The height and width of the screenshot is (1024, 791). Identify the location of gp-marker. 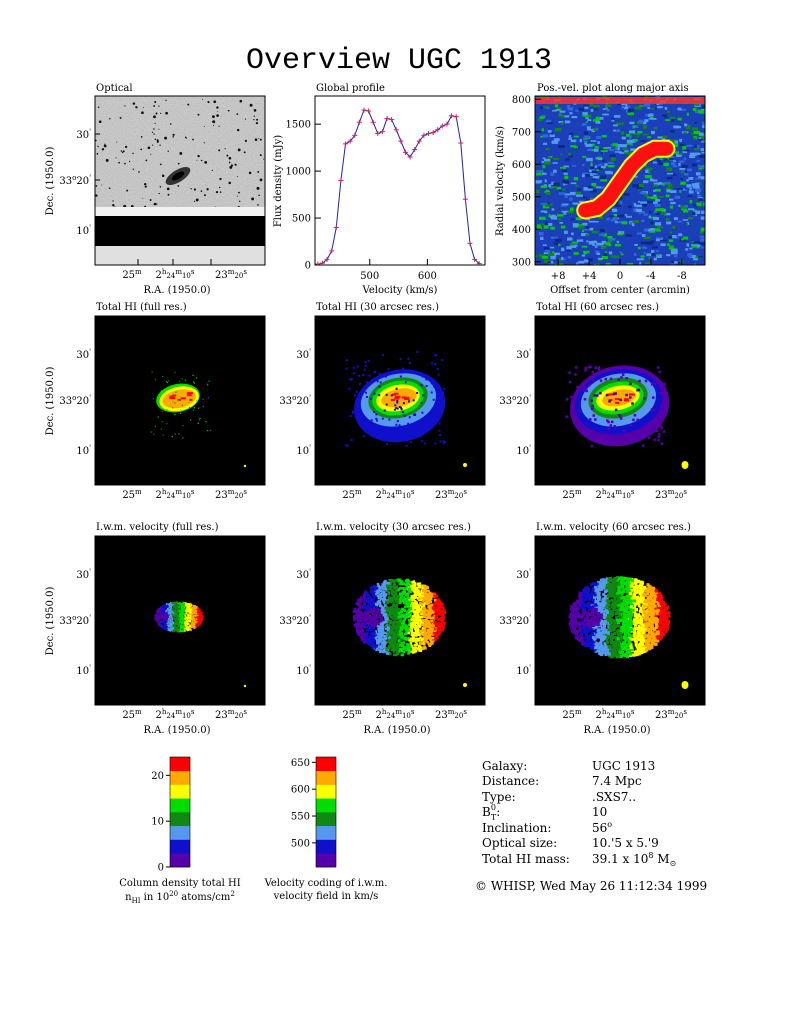
(378, 134).